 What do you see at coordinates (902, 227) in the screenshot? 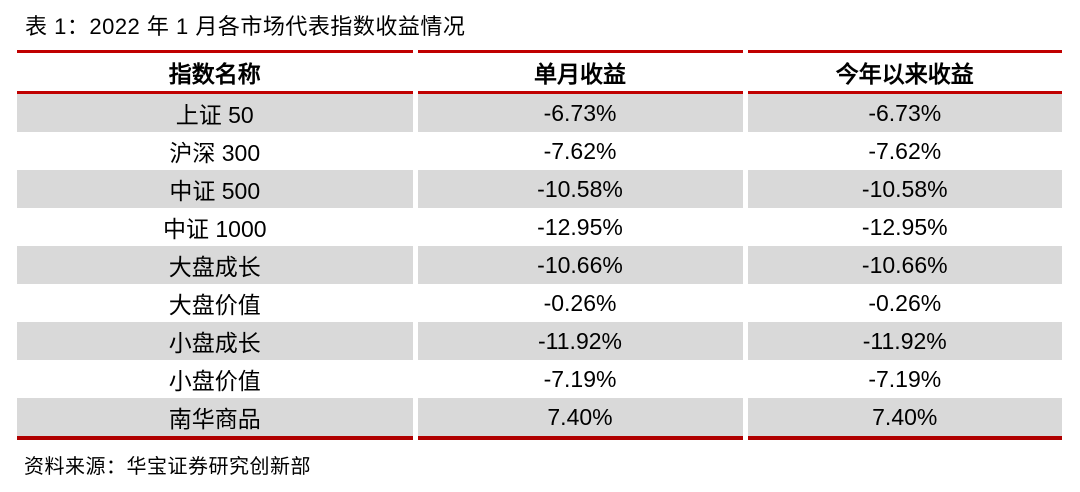
I see `ytd-return-cell: -12.95%` at bounding box center [902, 227].